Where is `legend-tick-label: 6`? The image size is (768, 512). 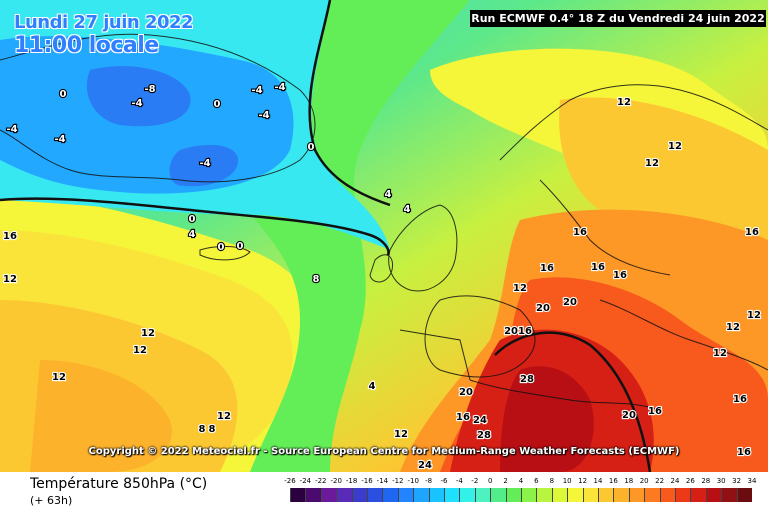 legend-tick-label: 6 is located at coordinates (536, 481).